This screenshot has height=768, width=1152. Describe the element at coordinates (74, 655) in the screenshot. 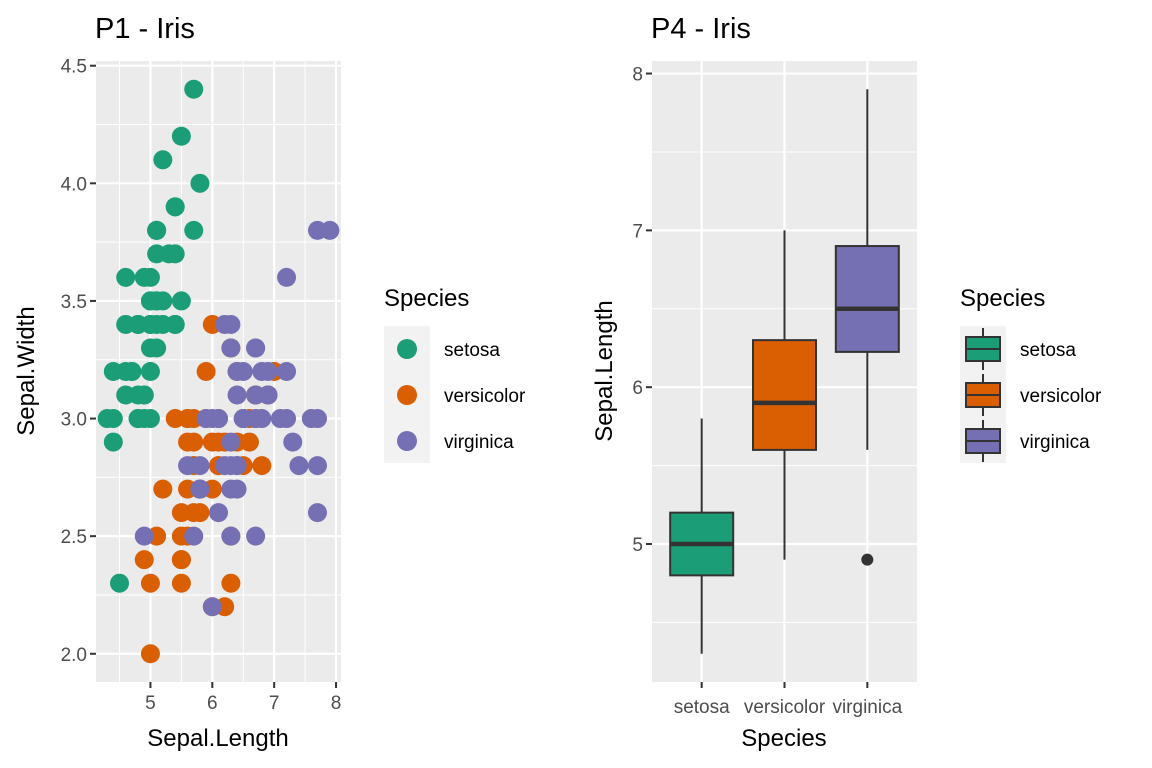

I see `y-tick-label: 2.0` at that location.